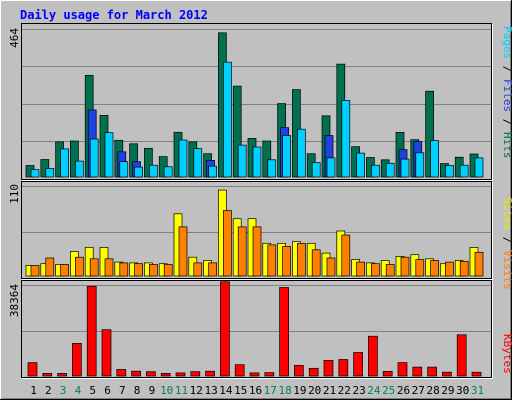 The height and width of the screenshot is (400, 512). Describe the element at coordinates (14, 300) in the screenshot. I see `bottom-panel-max-label: 38364` at that location.